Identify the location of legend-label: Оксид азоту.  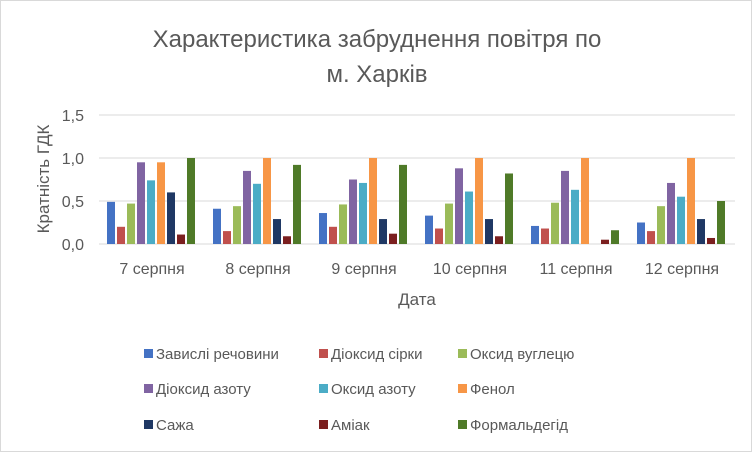
(373, 389).